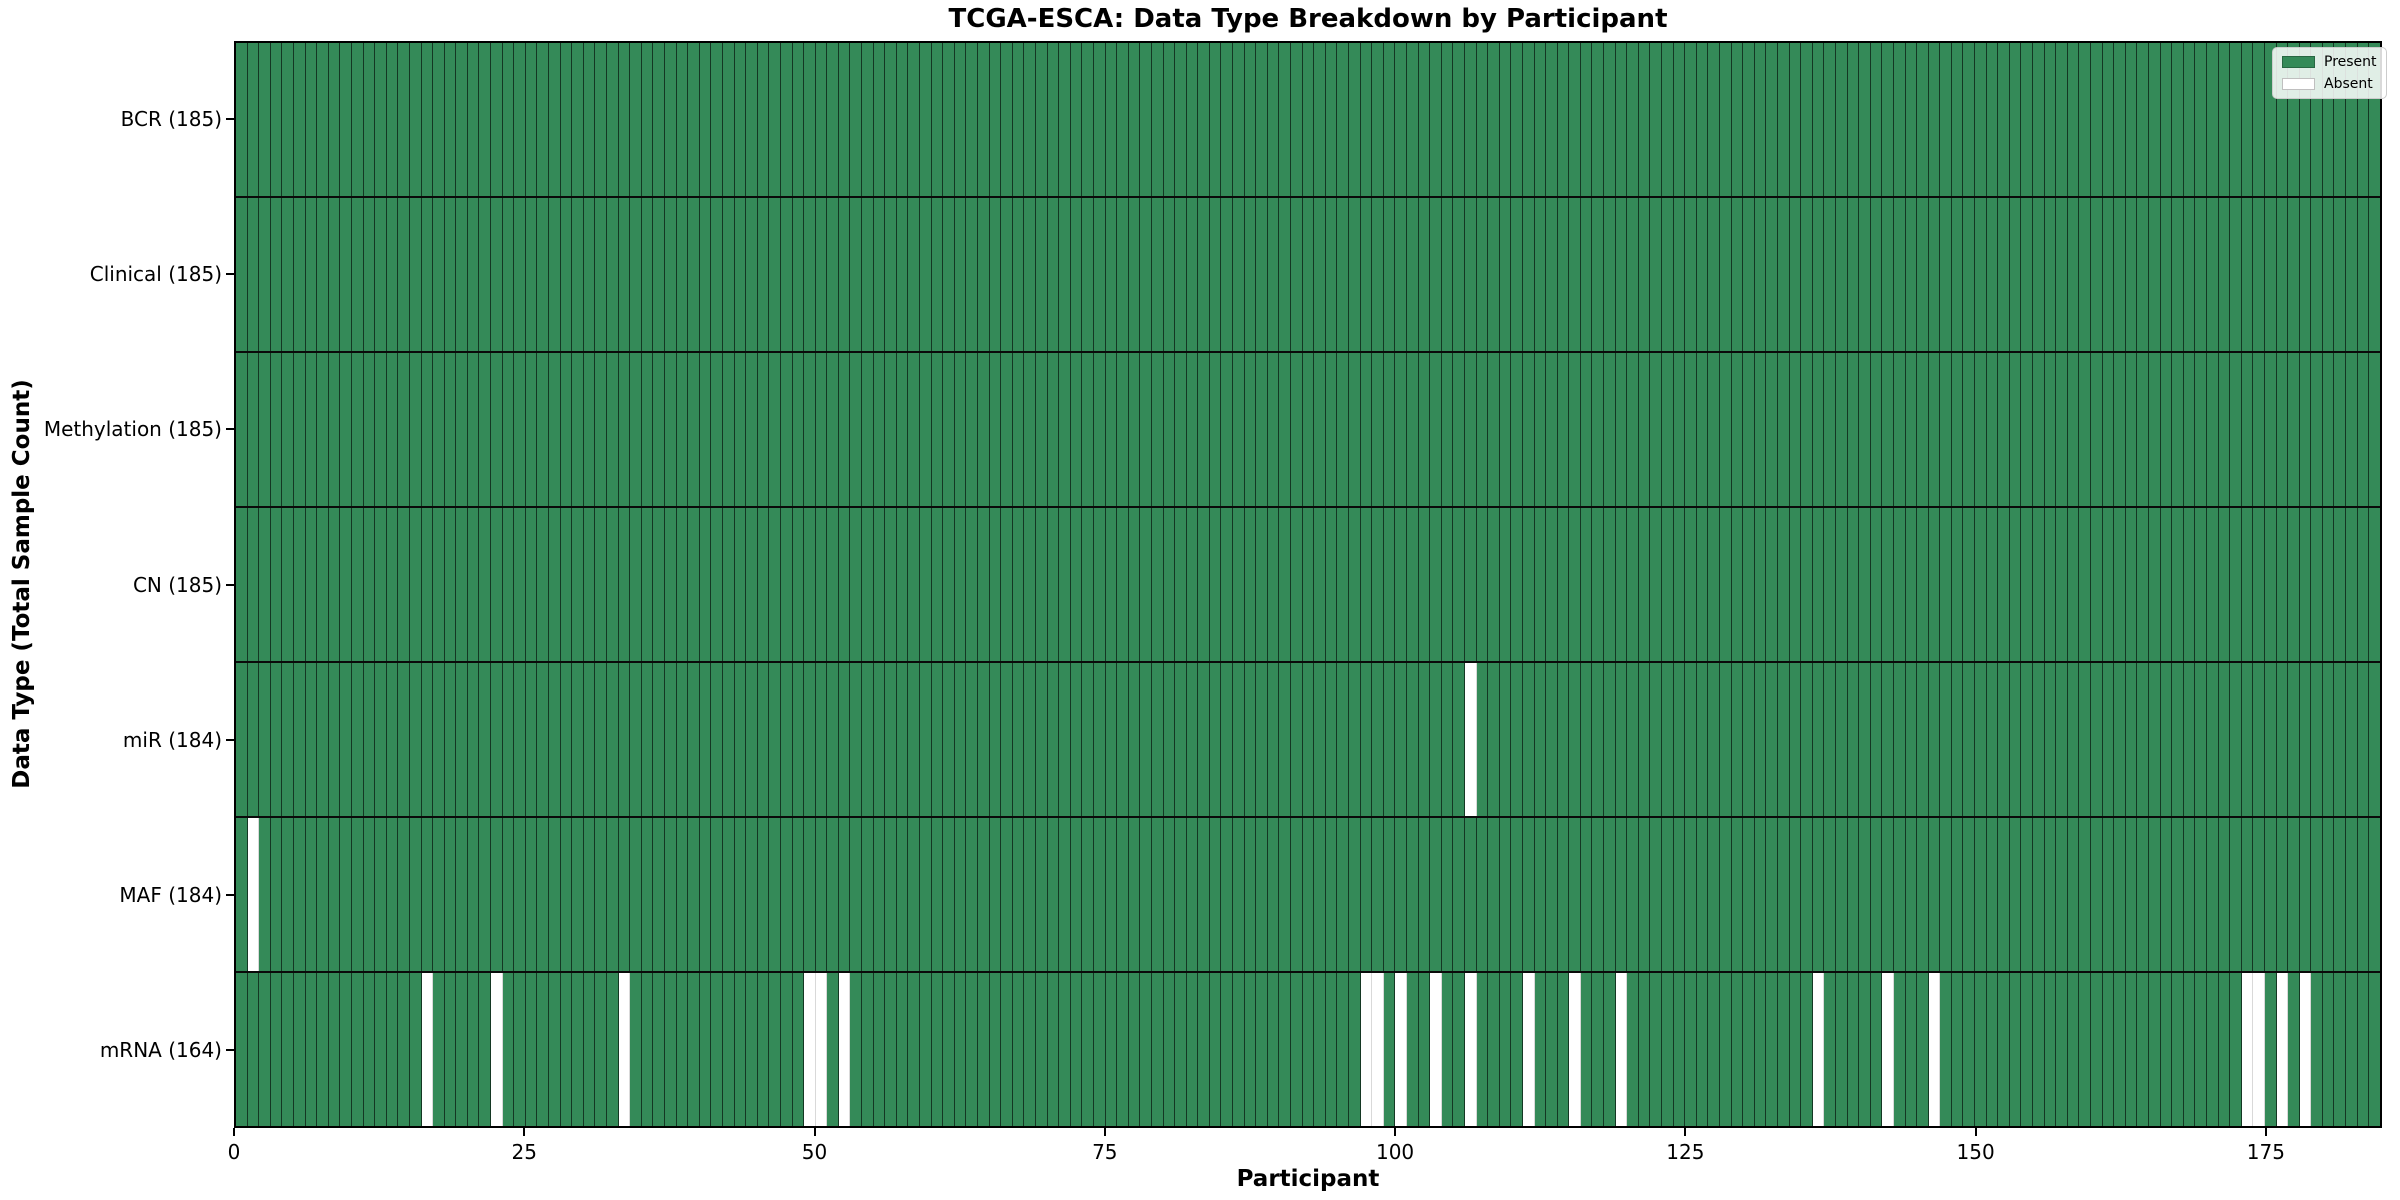 The height and width of the screenshot is (1200, 2400). What do you see at coordinates (2298, 84) in the screenshot?
I see `absent-swatch` at bounding box center [2298, 84].